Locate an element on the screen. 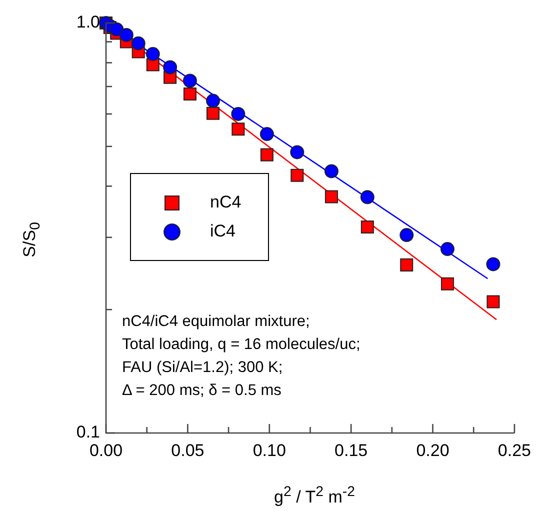  y-tick-label: 1.0 is located at coordinates (88, 22).